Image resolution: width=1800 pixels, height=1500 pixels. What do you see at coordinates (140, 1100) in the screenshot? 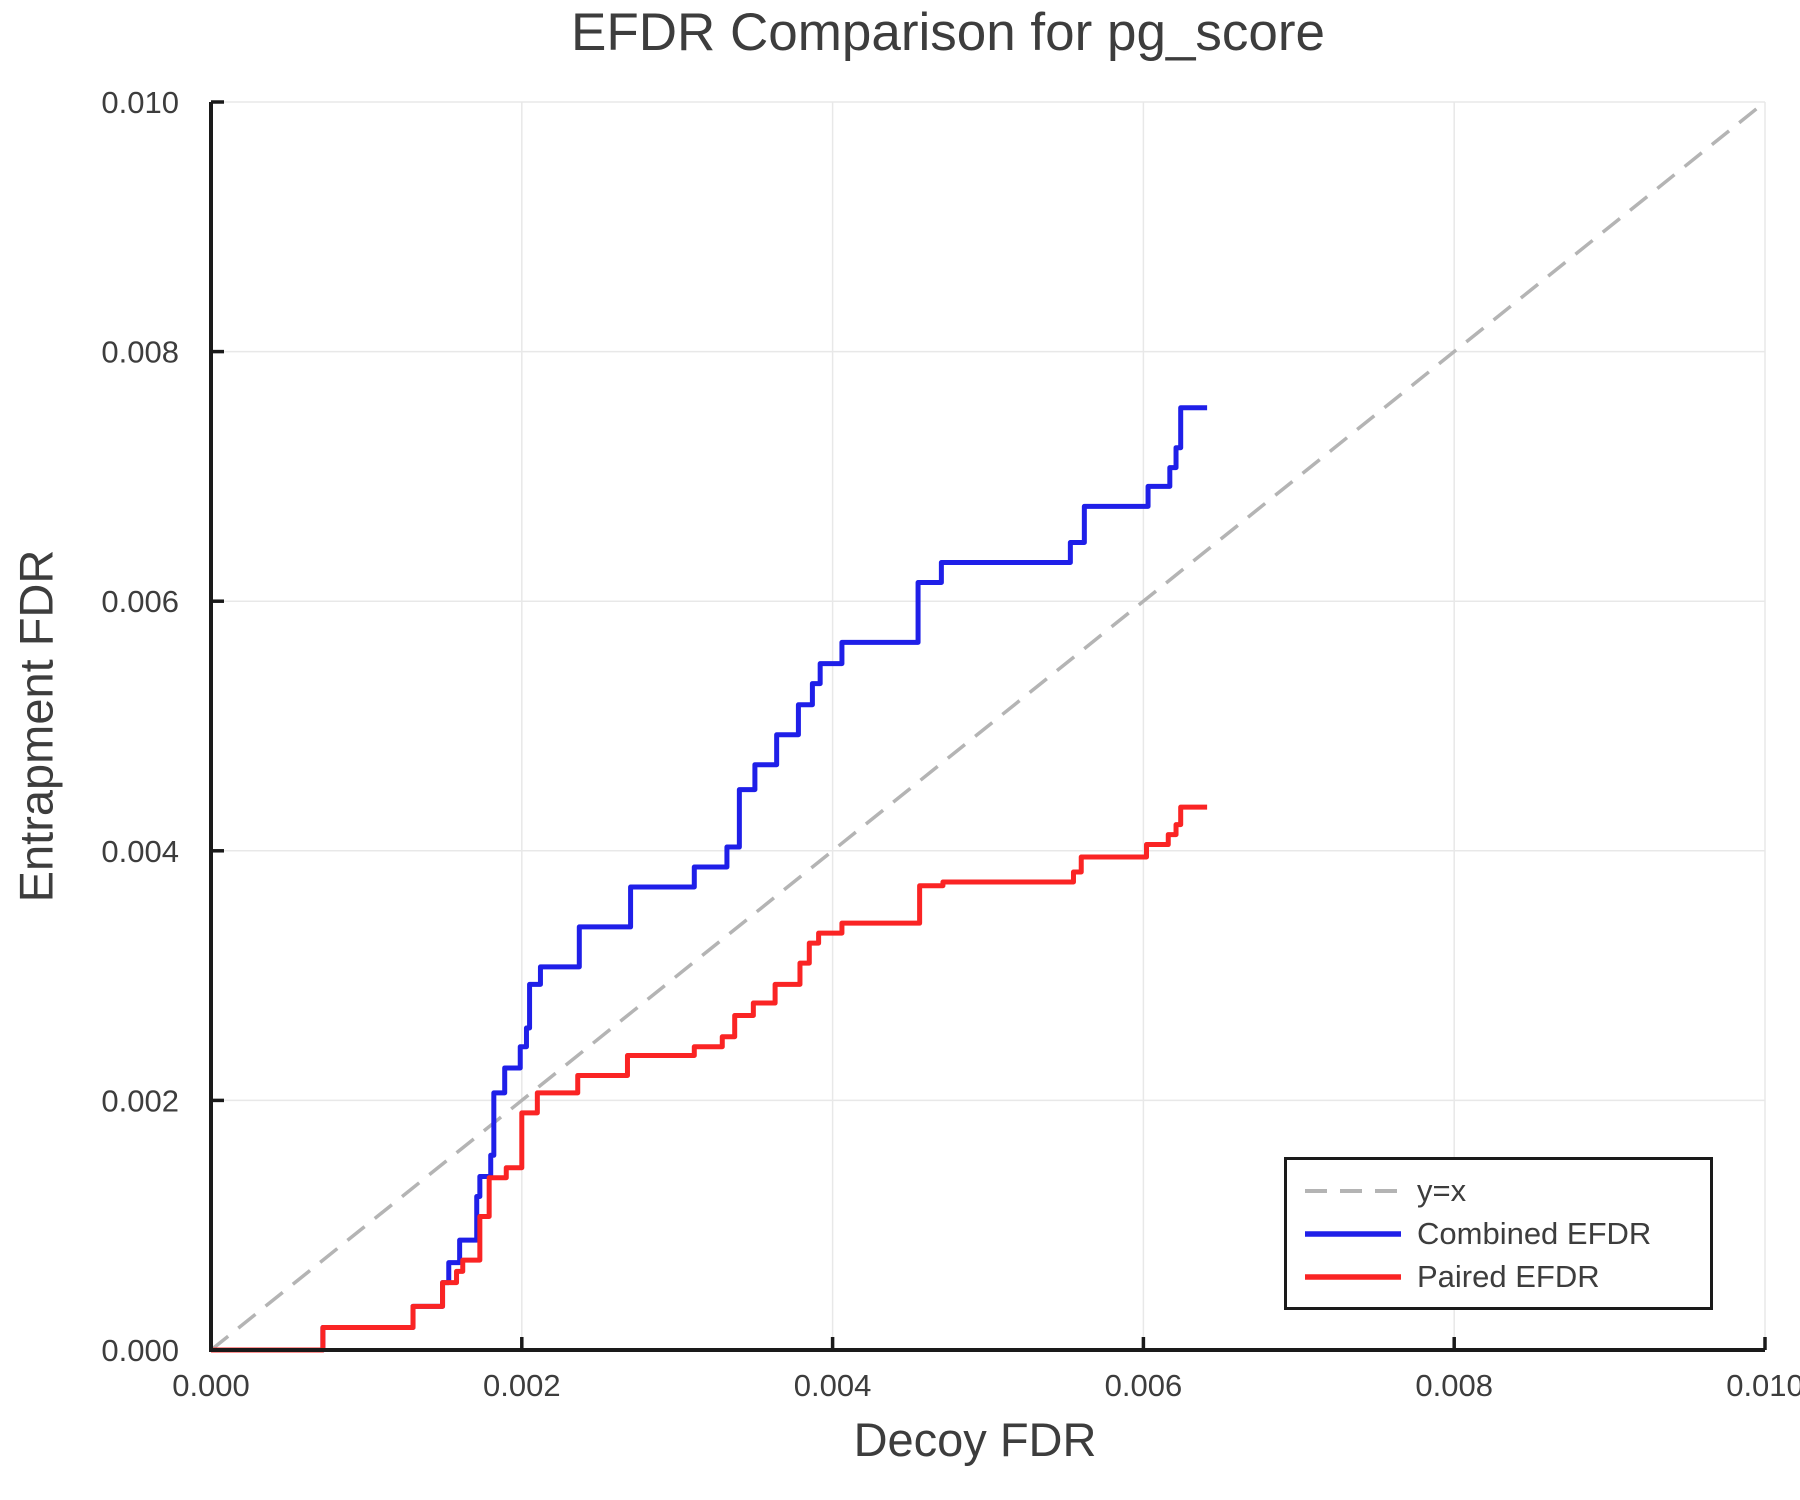
I see `y-tick-label: 0.002` at bounding box center [140, 1100].